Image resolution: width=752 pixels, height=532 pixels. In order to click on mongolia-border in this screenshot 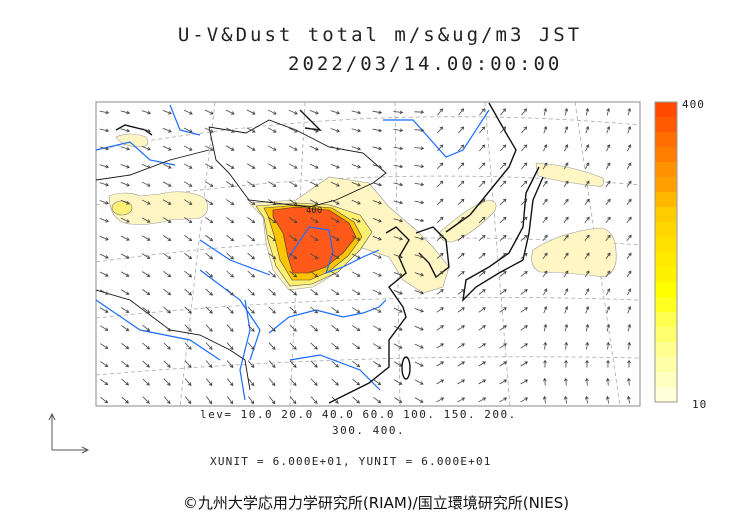, I will do `click(297, 163)`.